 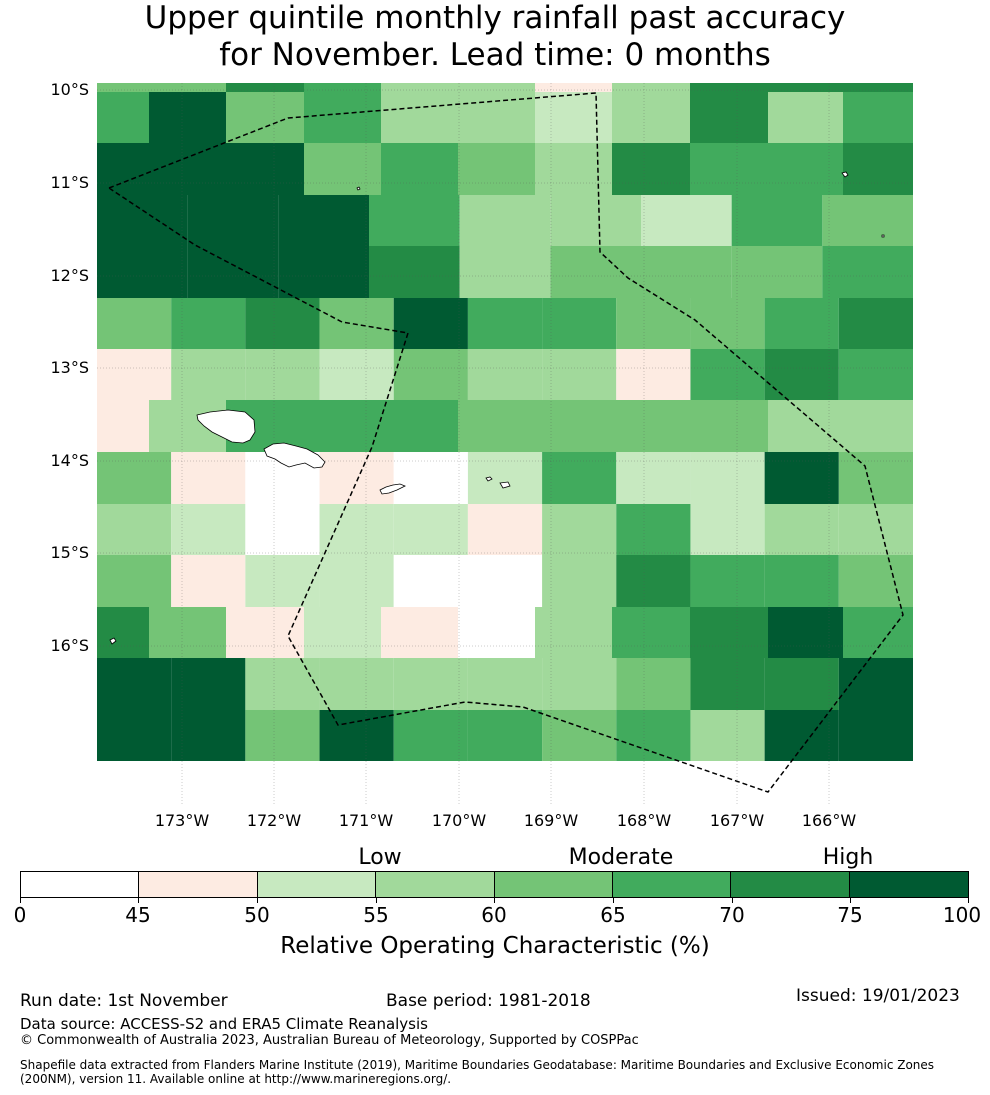 What do you see at coordinates (621, 857) in the screenshot?
I see `category-moderate: Moderate` at bounding box center [621, 857].